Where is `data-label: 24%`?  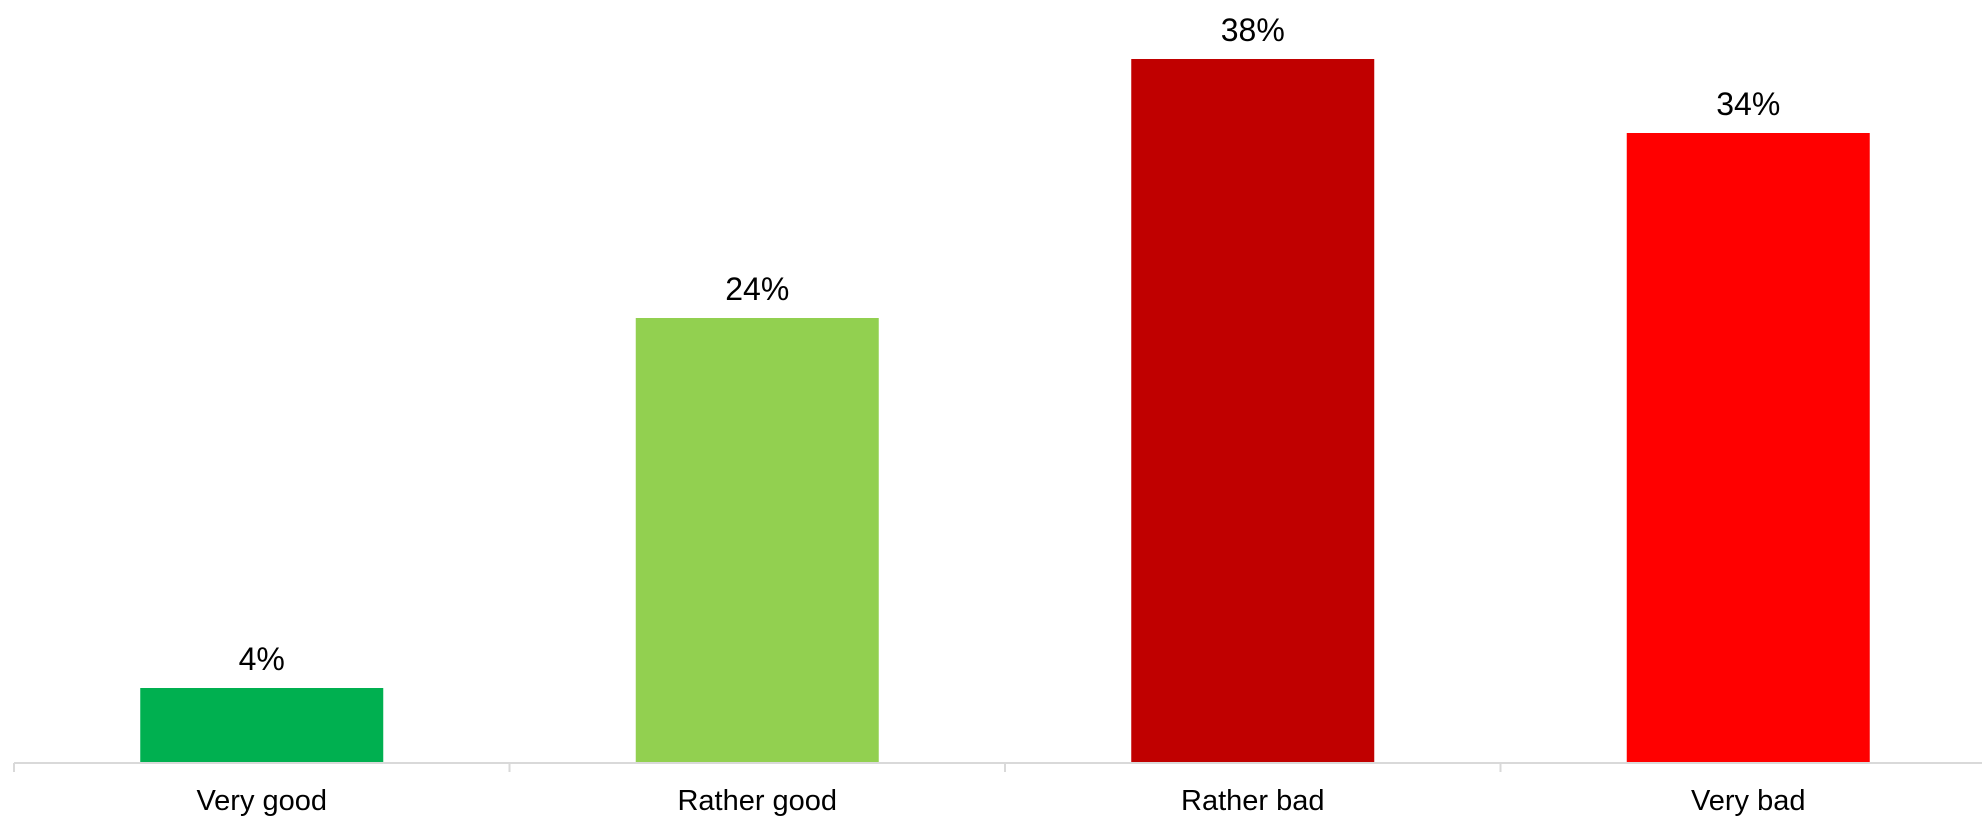
data-label: 24% is located at coordinates (757, 289).